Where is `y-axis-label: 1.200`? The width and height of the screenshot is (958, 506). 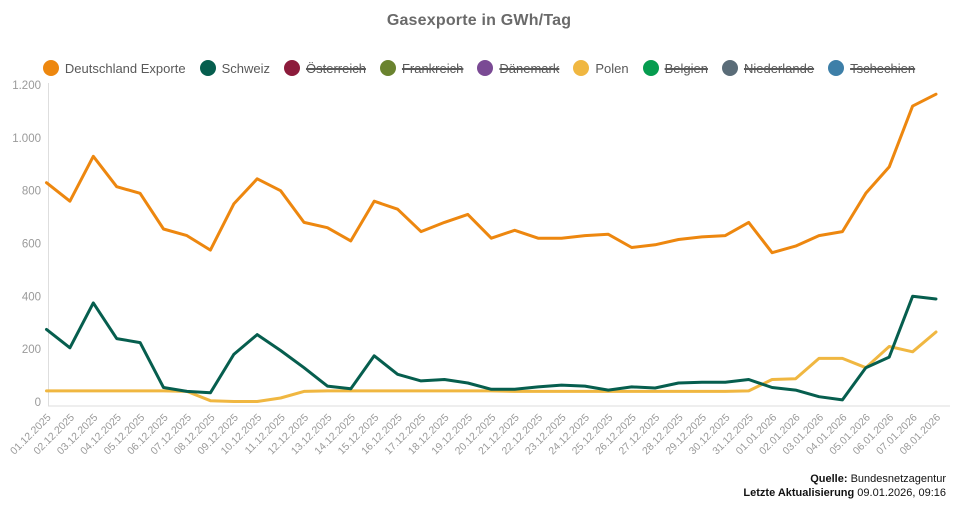
y-axis-label: 1.200 is located at coordinates (26, 86).